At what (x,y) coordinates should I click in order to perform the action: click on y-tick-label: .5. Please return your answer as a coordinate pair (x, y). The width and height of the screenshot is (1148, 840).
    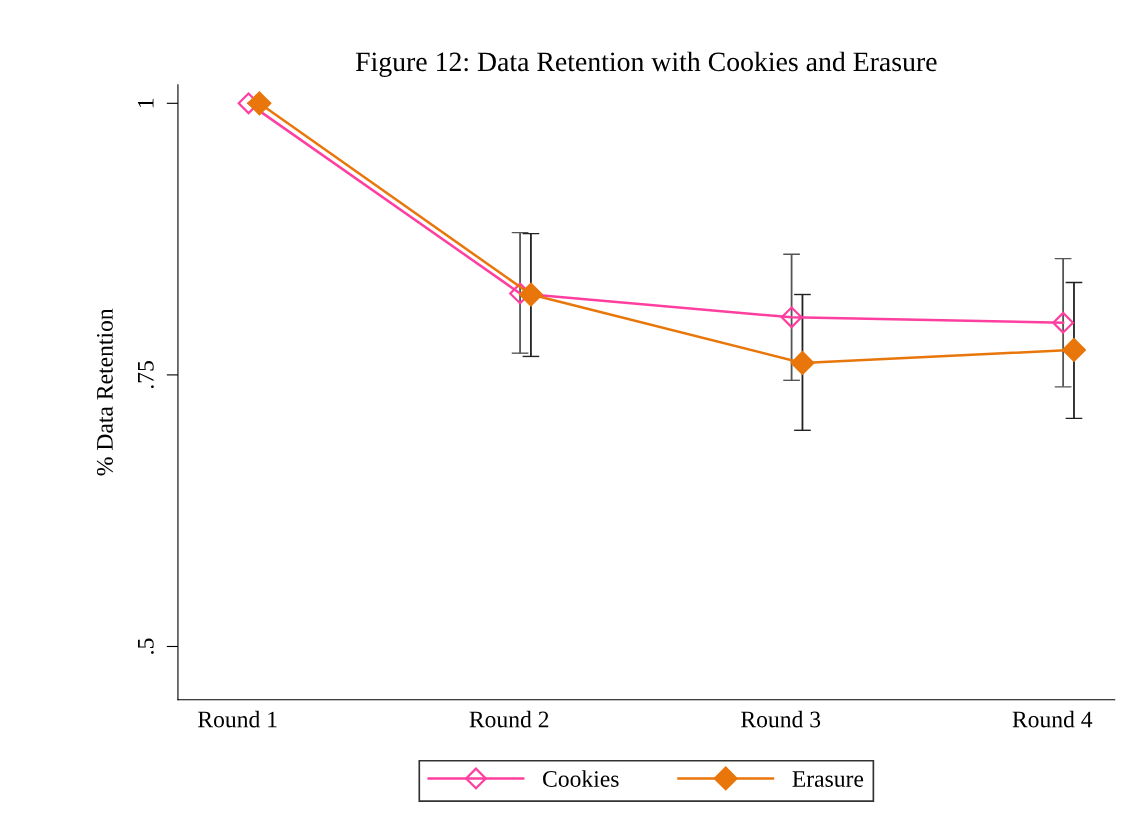
    Looking at the image, I should click on (146, 646).